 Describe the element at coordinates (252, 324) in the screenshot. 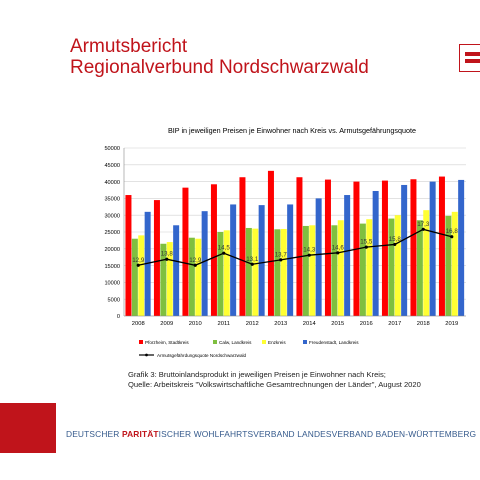

I see `x-tick-label: 2012` at that location.